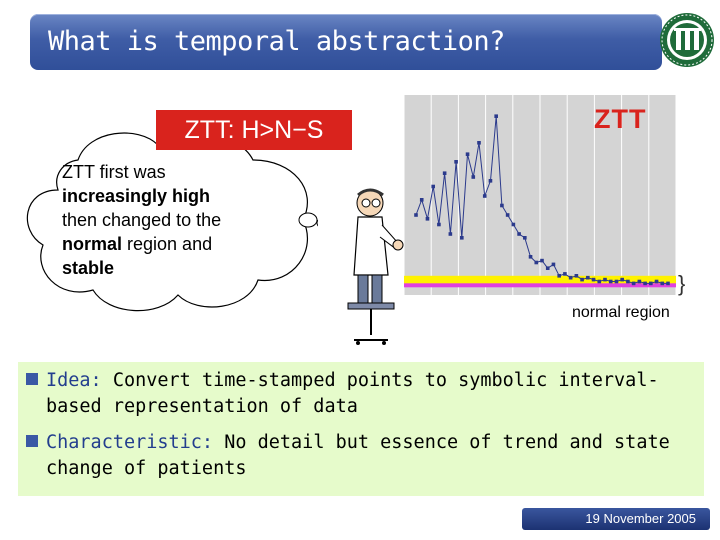 Image resolution: width=720 pixels, height=540 pixels. I want to click on normal-band, so click(540, 280).